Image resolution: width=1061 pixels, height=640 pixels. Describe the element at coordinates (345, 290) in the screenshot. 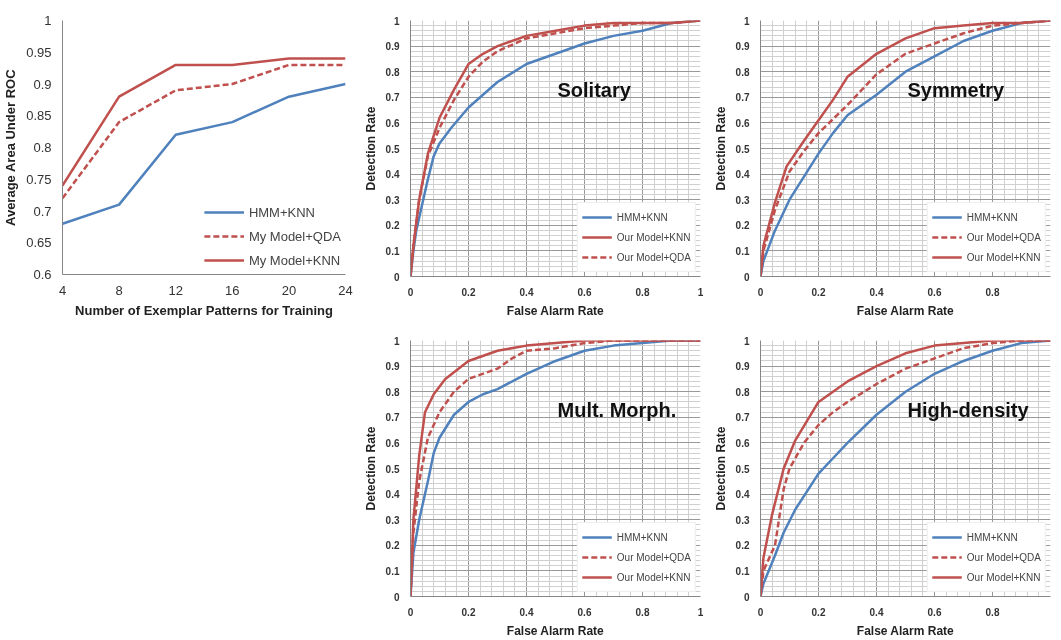

I see `x-tick-label: 24` at that location.